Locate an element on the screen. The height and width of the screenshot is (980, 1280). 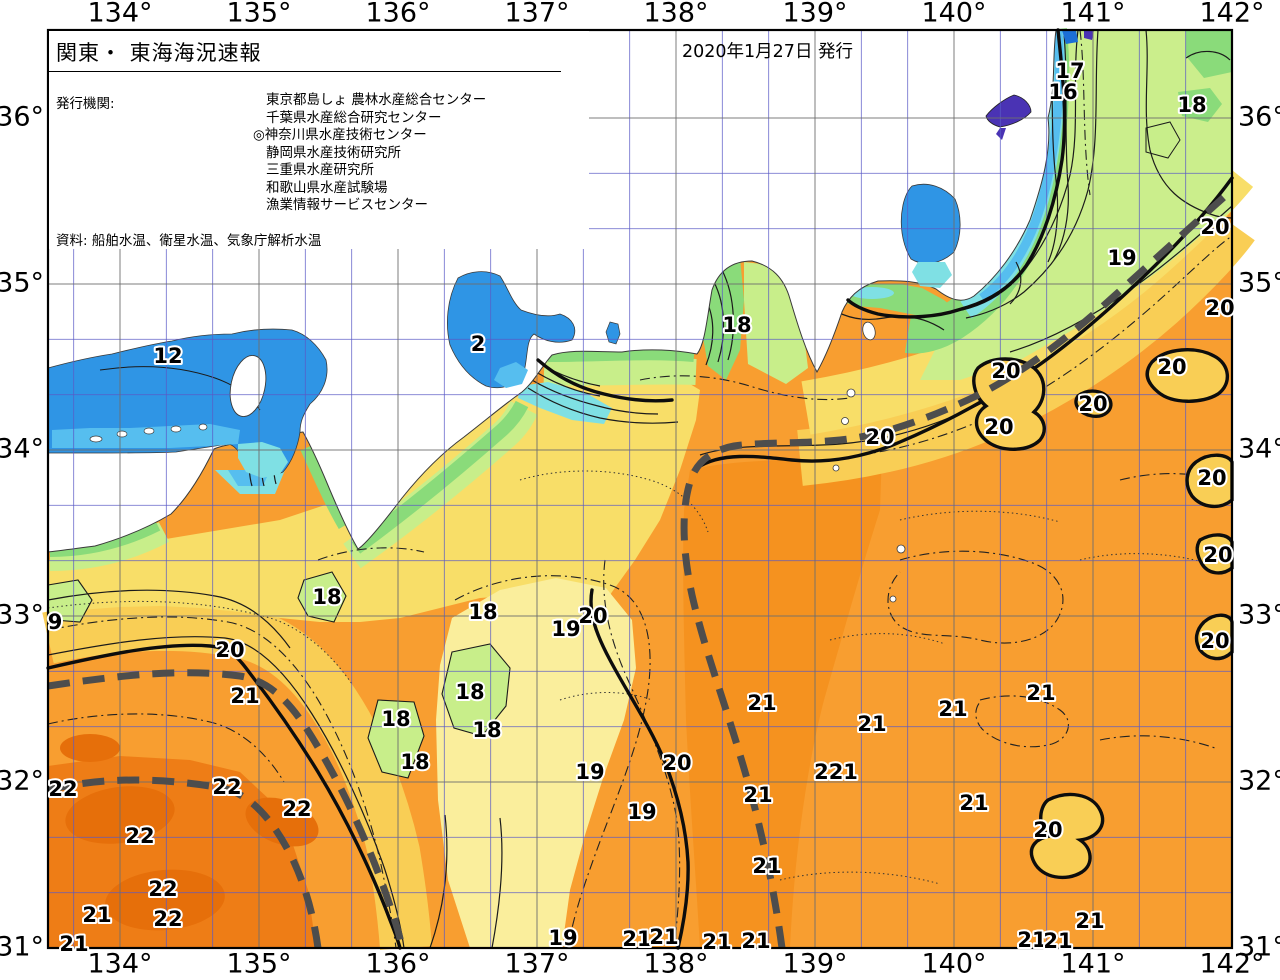
lake-hamana is located at coordinates (613, 333).